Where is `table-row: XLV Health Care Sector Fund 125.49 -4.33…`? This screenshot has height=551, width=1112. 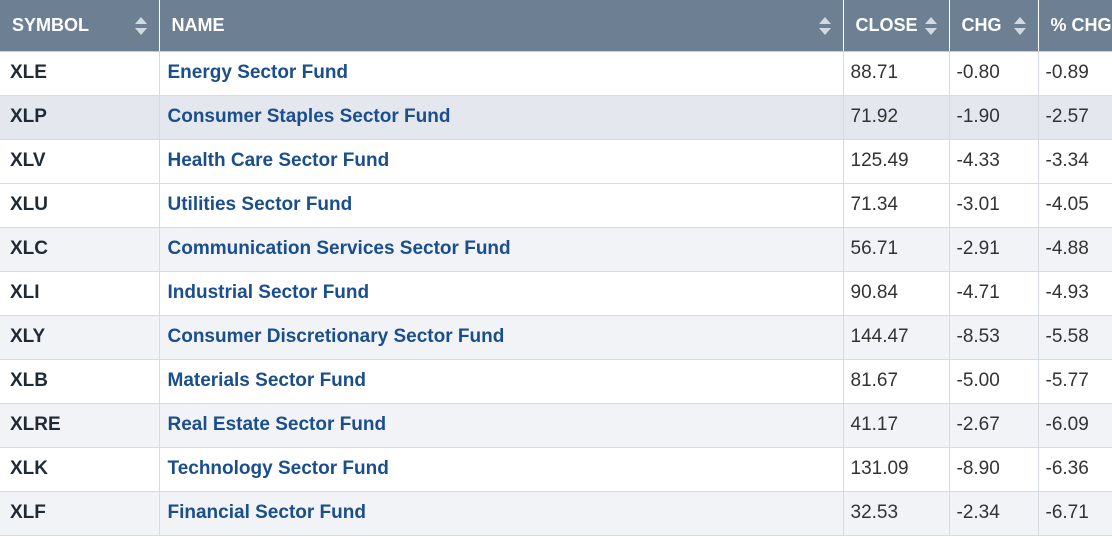
table-row: XLV Health Care Sector Fund 125.49 -4.33… is located at coordinates (556, 161).